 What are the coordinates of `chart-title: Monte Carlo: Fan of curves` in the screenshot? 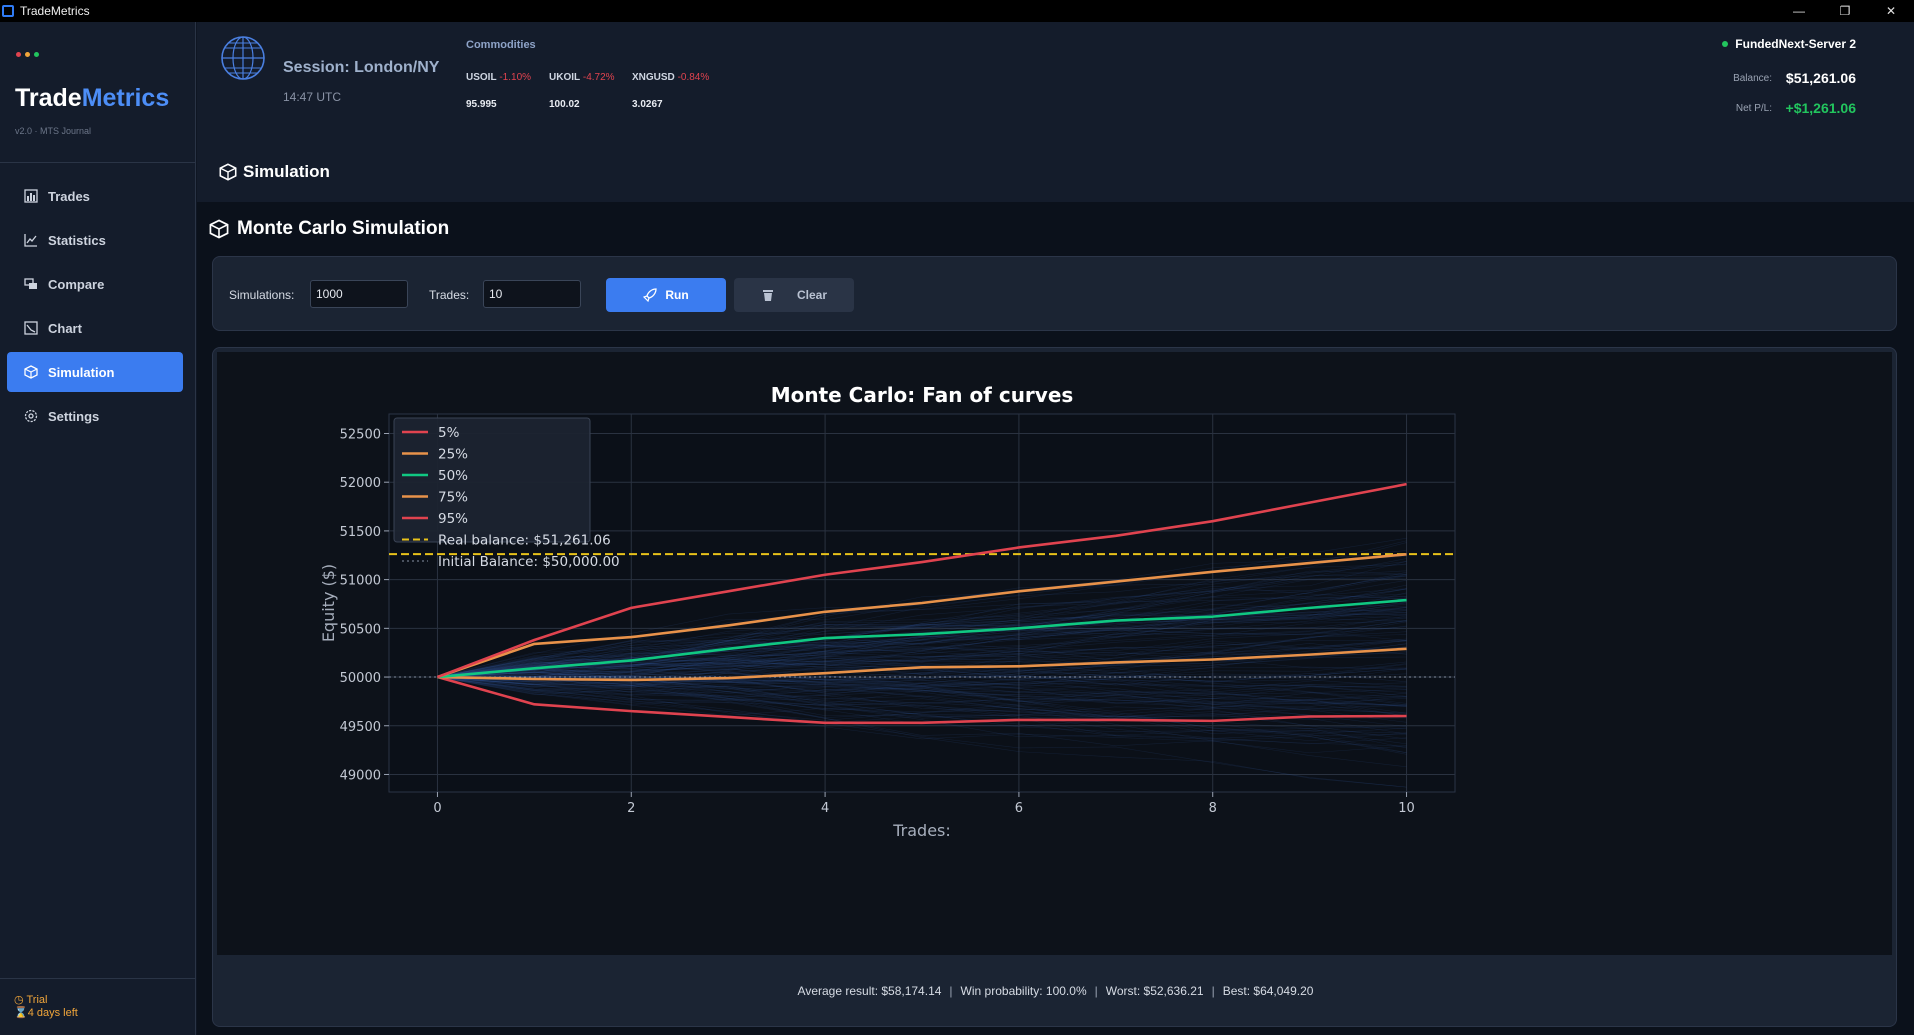 It's located at (922, 395).